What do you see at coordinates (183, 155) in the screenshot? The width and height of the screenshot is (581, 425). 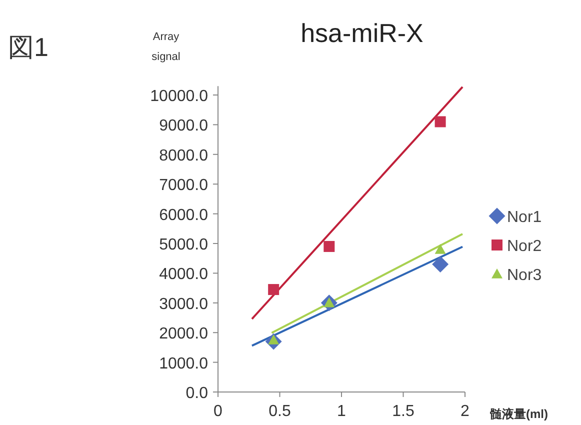 I see `y-tick-label: 8000.0` at bounding box center [183, 155].